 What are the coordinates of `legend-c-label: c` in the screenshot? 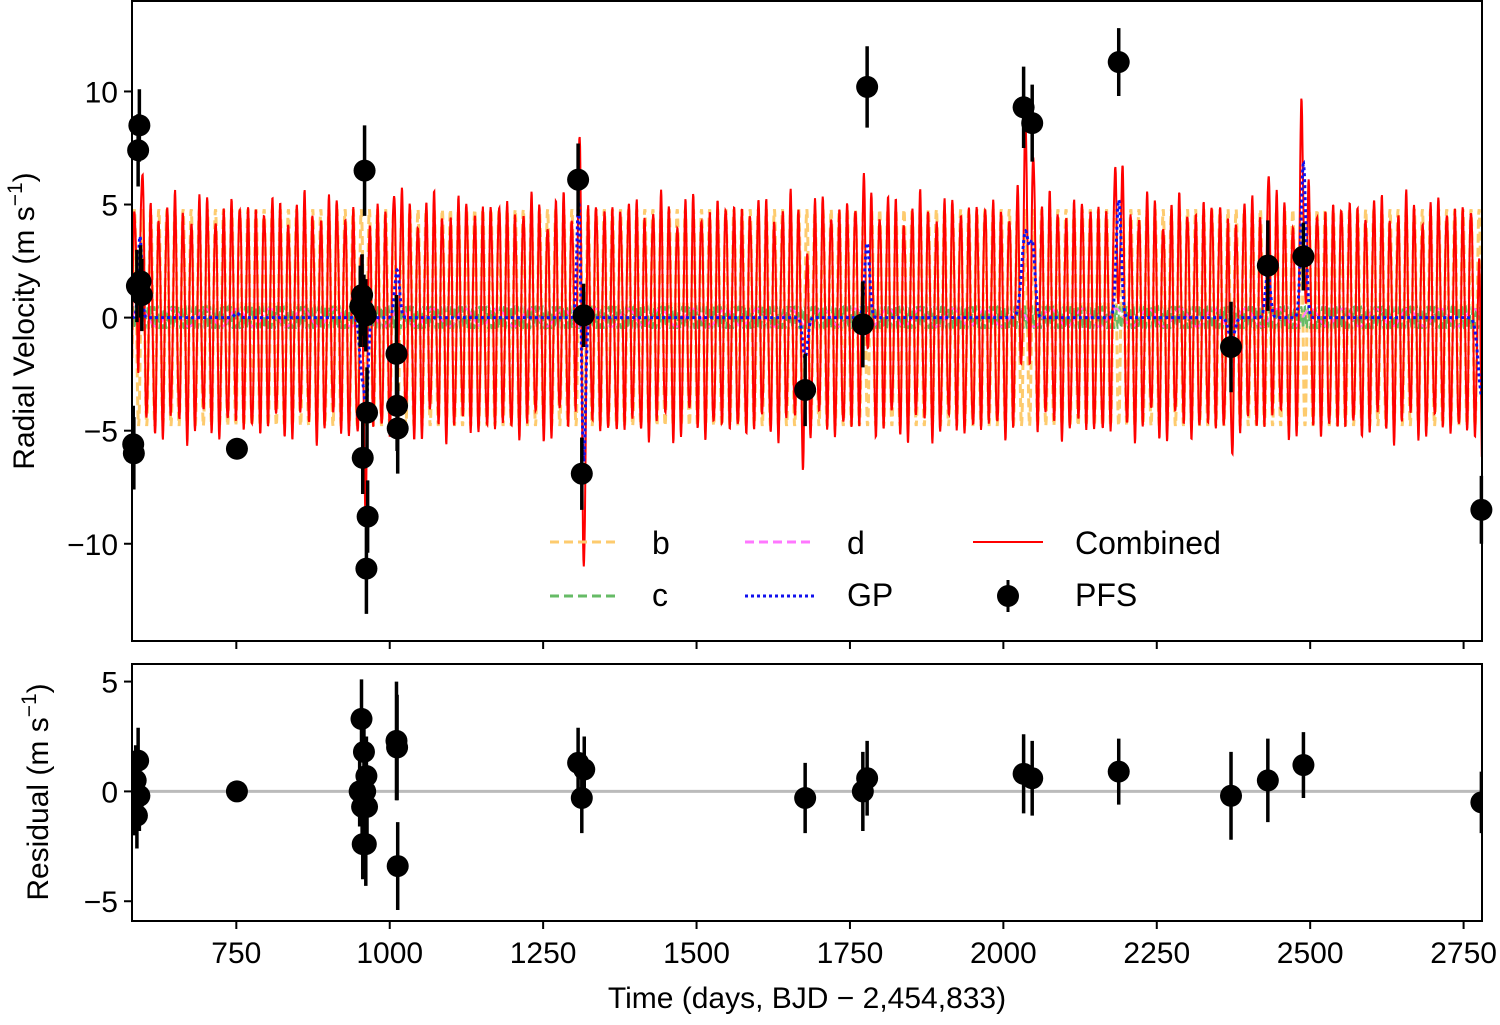 It's located at (660, 595).